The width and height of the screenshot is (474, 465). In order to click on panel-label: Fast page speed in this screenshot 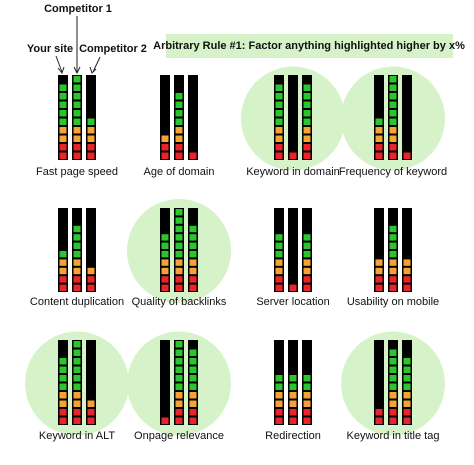, I will do `click(77, 172)`.